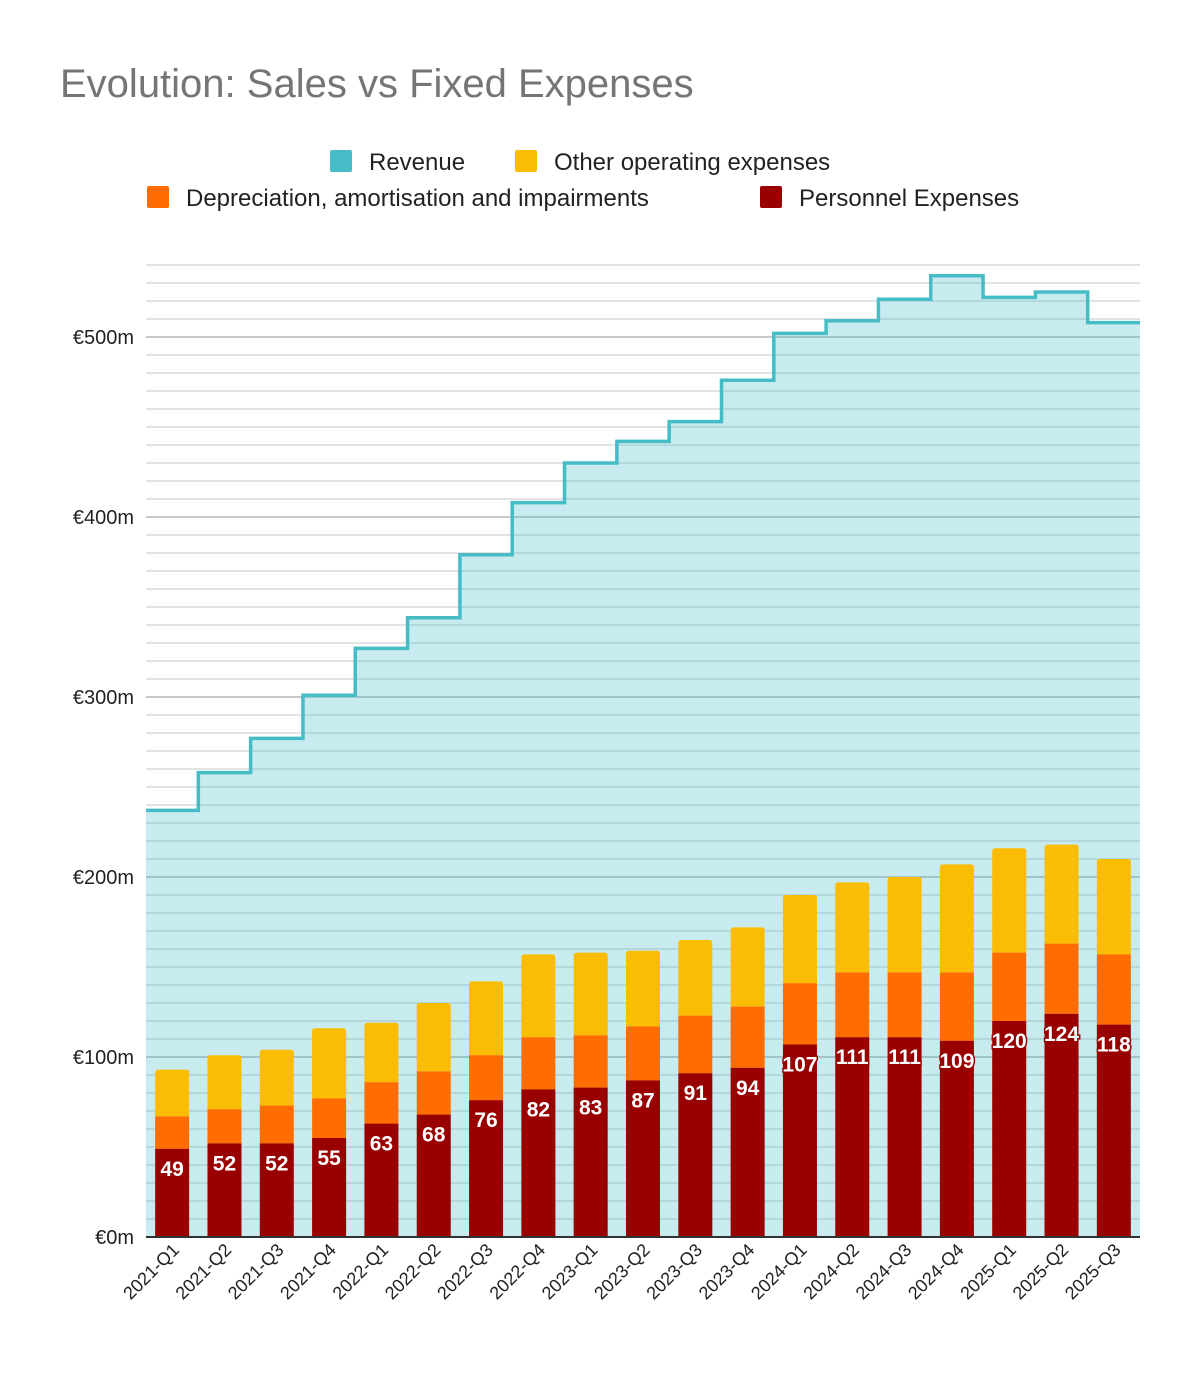  I want to click on data-label: 109, so click(956, 1061).